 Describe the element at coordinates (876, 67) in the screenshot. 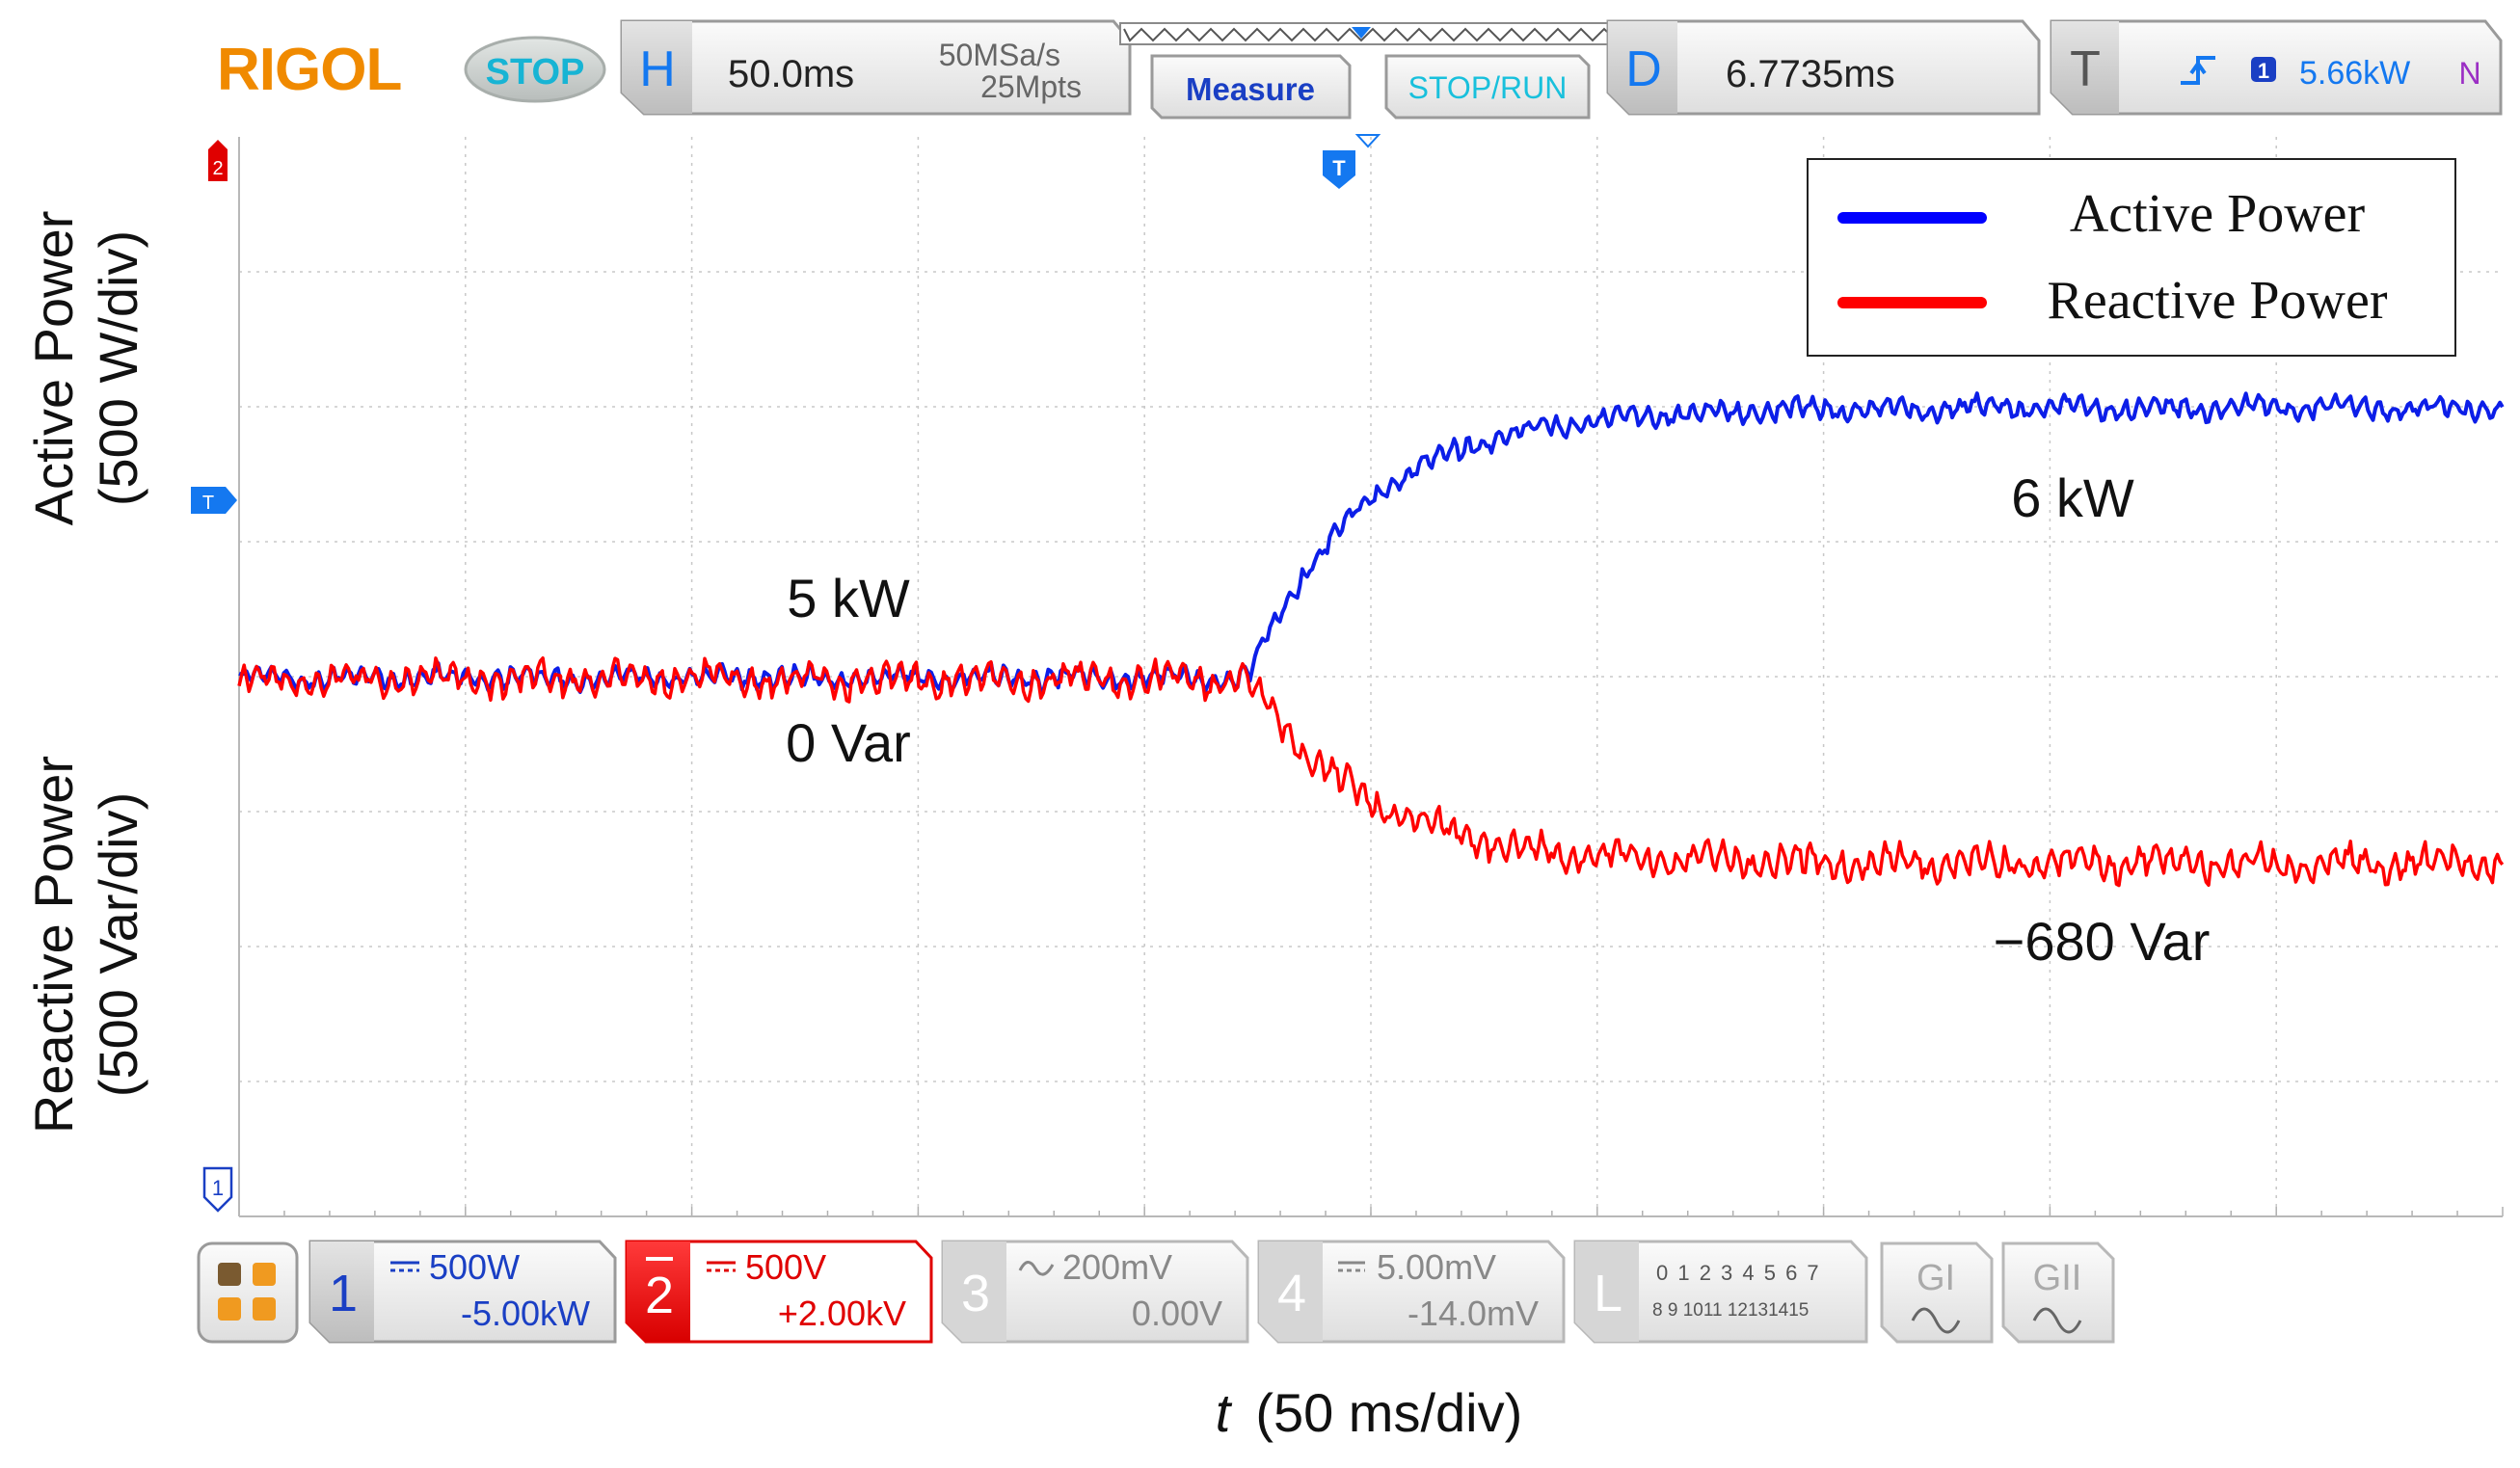

I see `timebase-panel: H 50.0ms 50MSa/s 25Mpts` at that location.